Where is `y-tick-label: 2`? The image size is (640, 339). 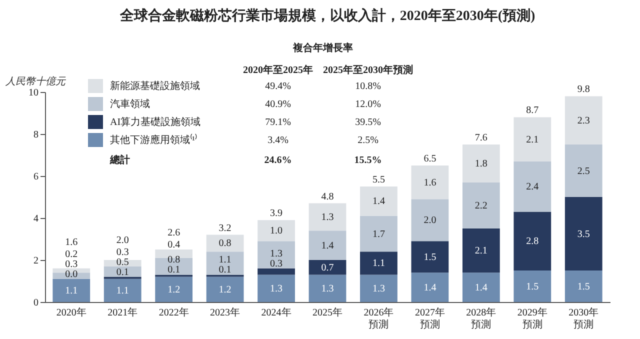
y-tick-label: 2 is located at coordinates (36, 261).